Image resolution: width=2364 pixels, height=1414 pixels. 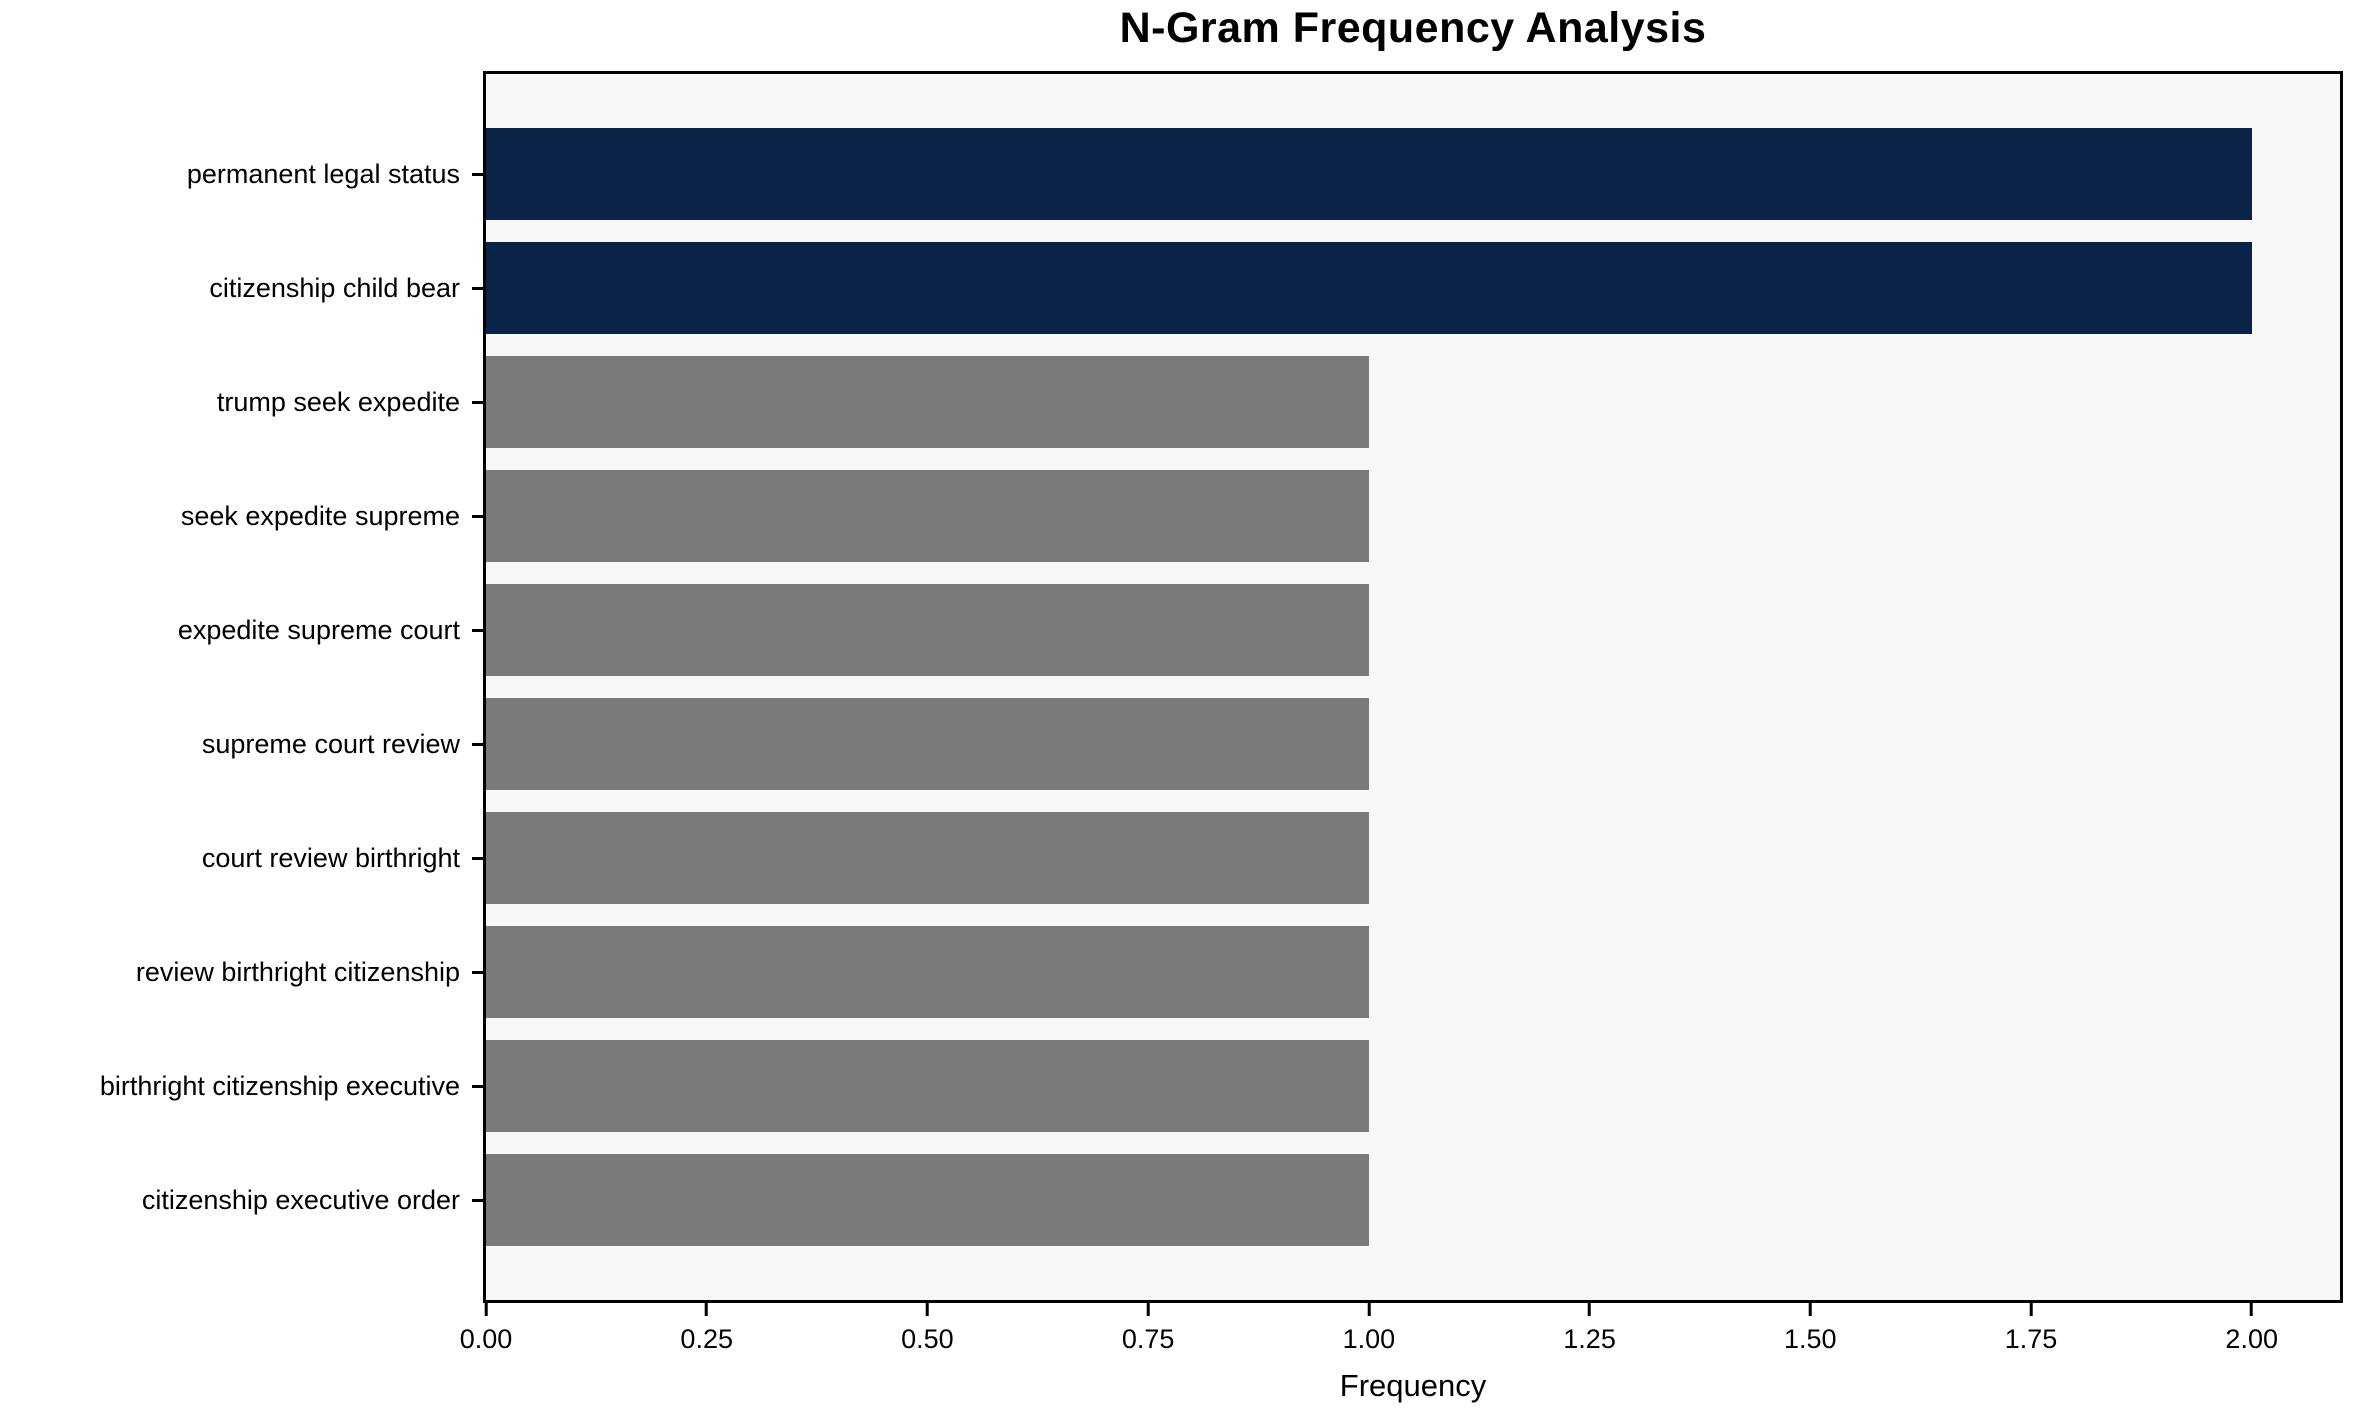 I want to click on bar-row: court review birthright, so click(x=1271, y=858).